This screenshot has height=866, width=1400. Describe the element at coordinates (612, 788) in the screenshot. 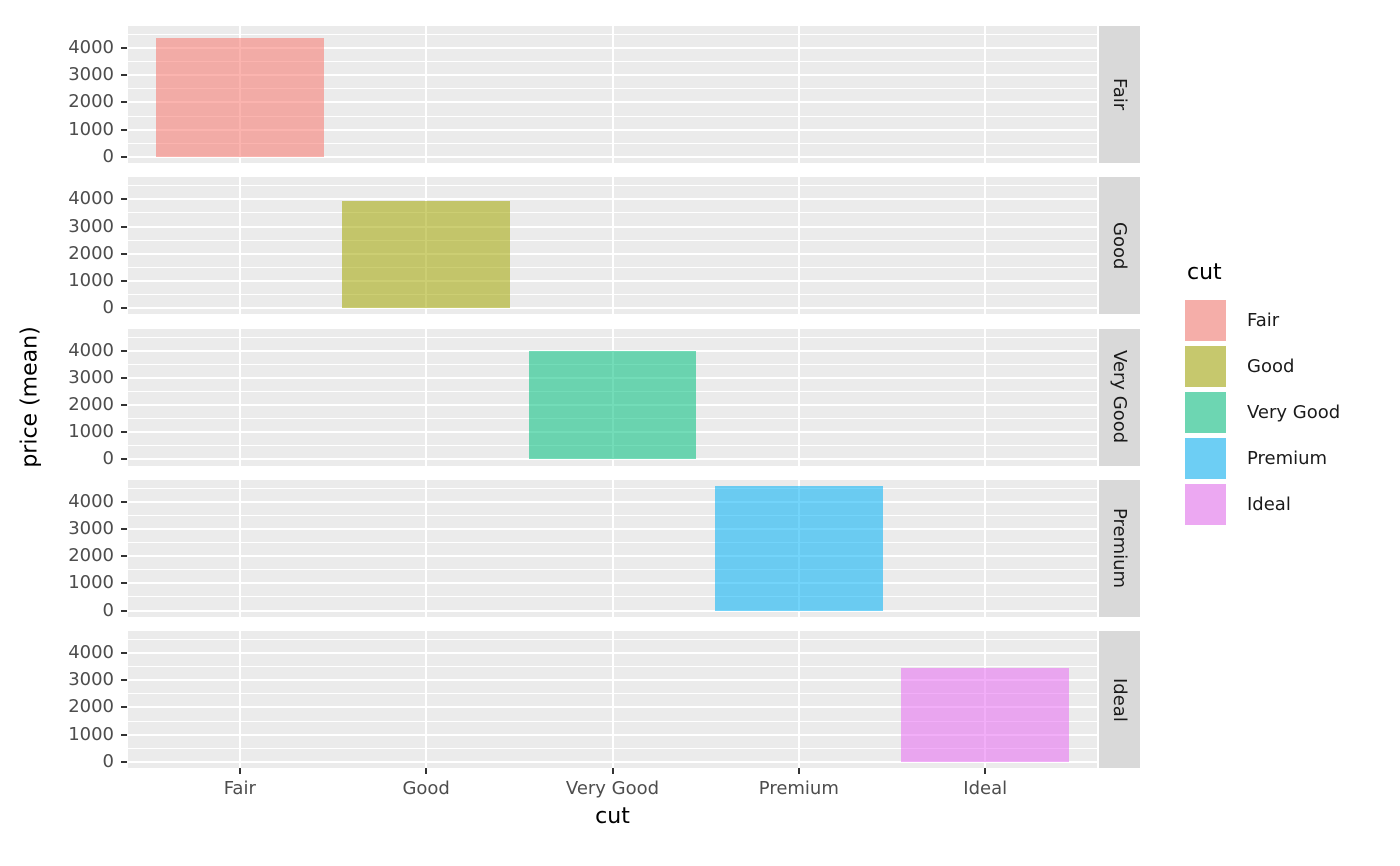

I see `x-tick-label-very-good: Very Good` at that location.